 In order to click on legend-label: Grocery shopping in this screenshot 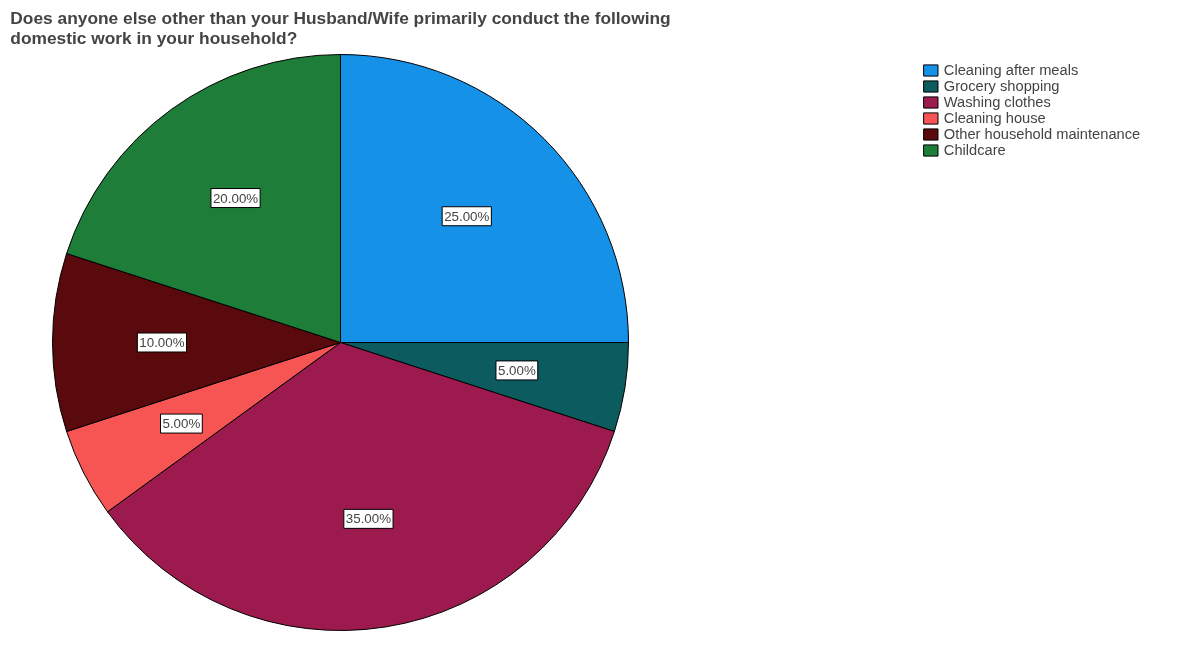, I will do `click(1001, 86)`.